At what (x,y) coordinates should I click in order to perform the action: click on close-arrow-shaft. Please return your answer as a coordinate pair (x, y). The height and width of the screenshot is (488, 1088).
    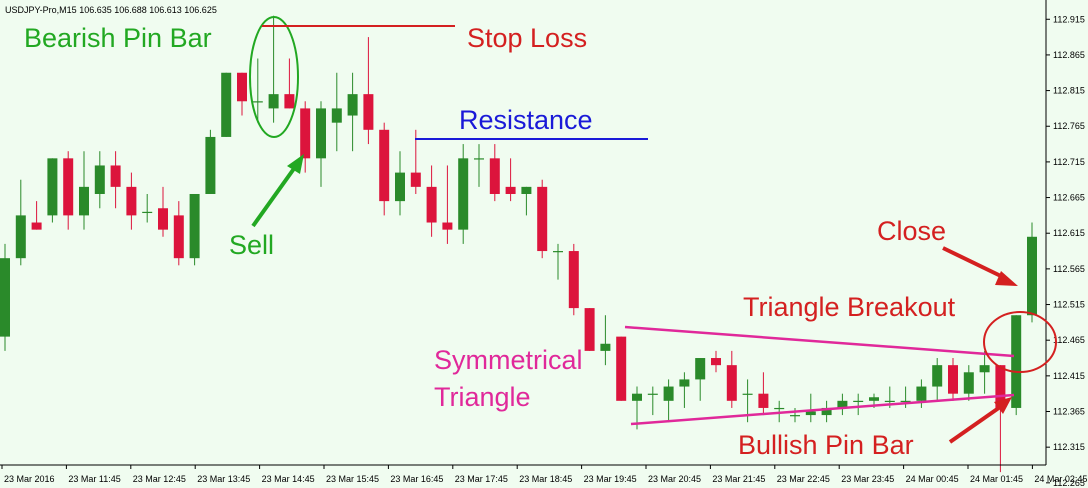
    Looking at the image, I should click on (975, 263).